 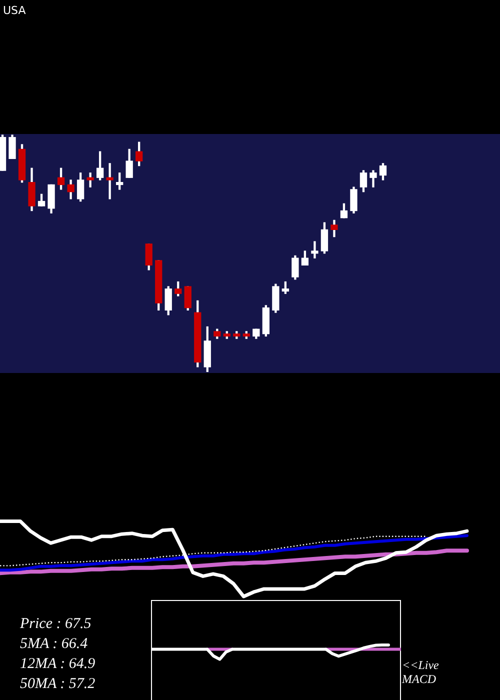 I want to click on annotation: <<Live MACD, so click(x=421, y=672).